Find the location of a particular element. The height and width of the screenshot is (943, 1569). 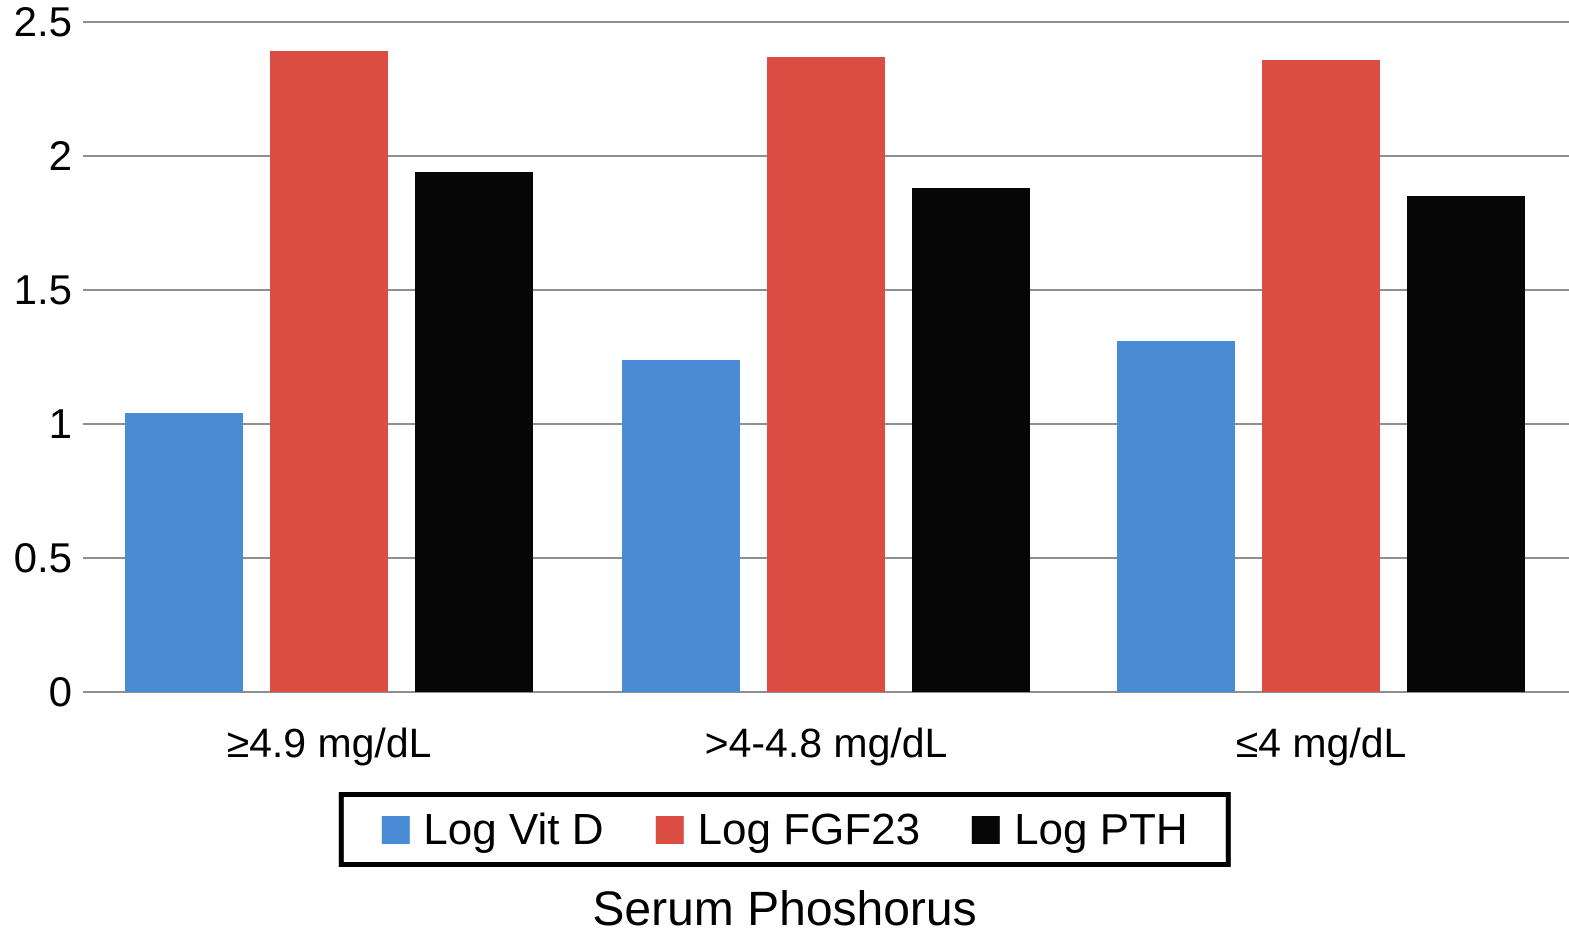

legend-item-log-vit-d: Log Vit D is located at coordinates (492, 829).